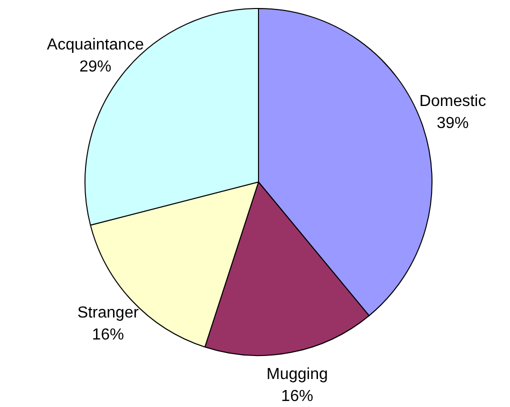  I want to click on slice-label: Acquaintance, so click(95, 44).